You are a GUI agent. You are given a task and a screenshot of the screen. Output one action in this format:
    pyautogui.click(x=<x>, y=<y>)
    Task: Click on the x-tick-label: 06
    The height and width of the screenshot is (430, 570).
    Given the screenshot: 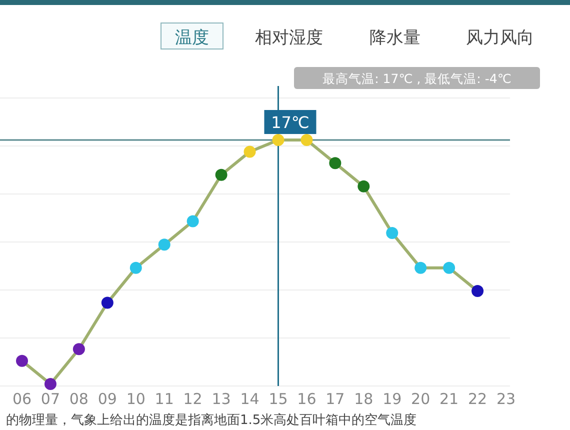 What is the action you would take?
    pyautogui.click(x=22, y=399)
    